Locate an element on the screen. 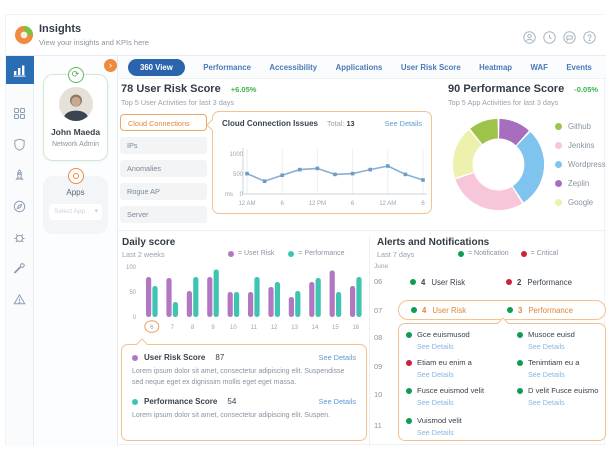 Image resolution: width=610 pixels, height=457 pixels. tab-applications: Applications is located at coordinates (359, 67).